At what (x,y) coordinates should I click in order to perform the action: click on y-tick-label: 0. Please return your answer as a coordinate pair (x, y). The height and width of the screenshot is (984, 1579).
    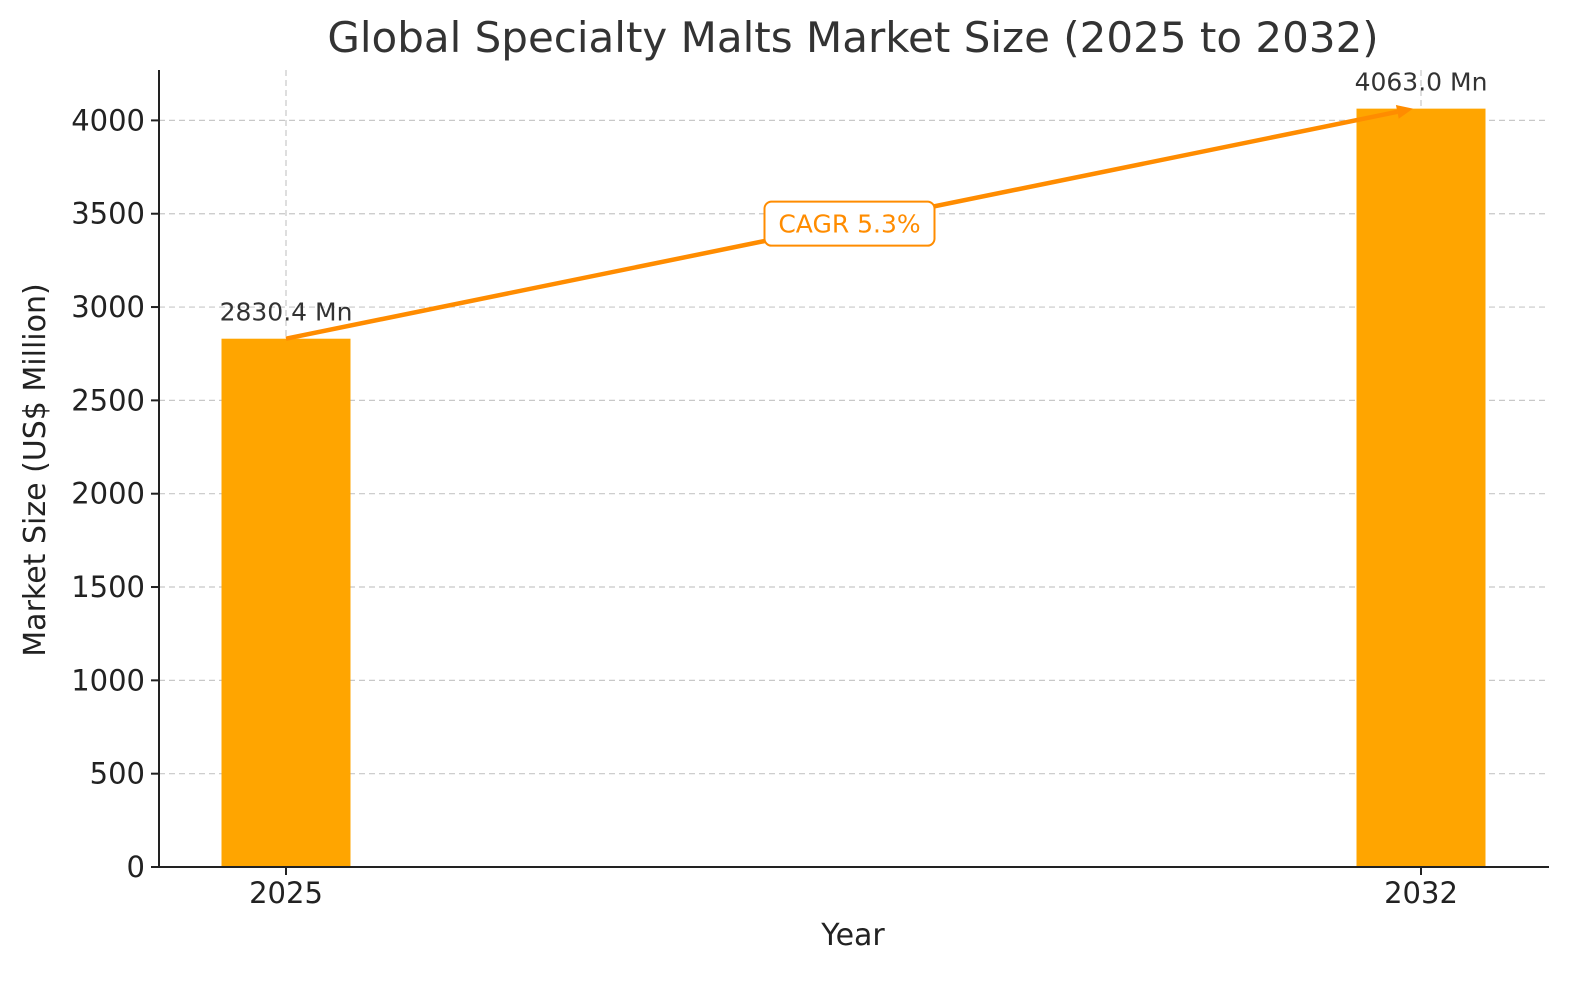
    Looking at the image, I should click on (136, 867).